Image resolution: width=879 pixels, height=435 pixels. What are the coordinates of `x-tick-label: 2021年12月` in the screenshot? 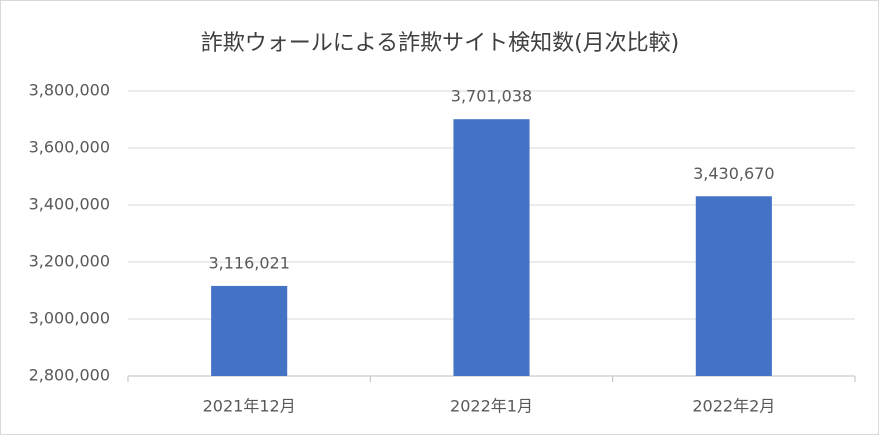 It's located at (249, 406).